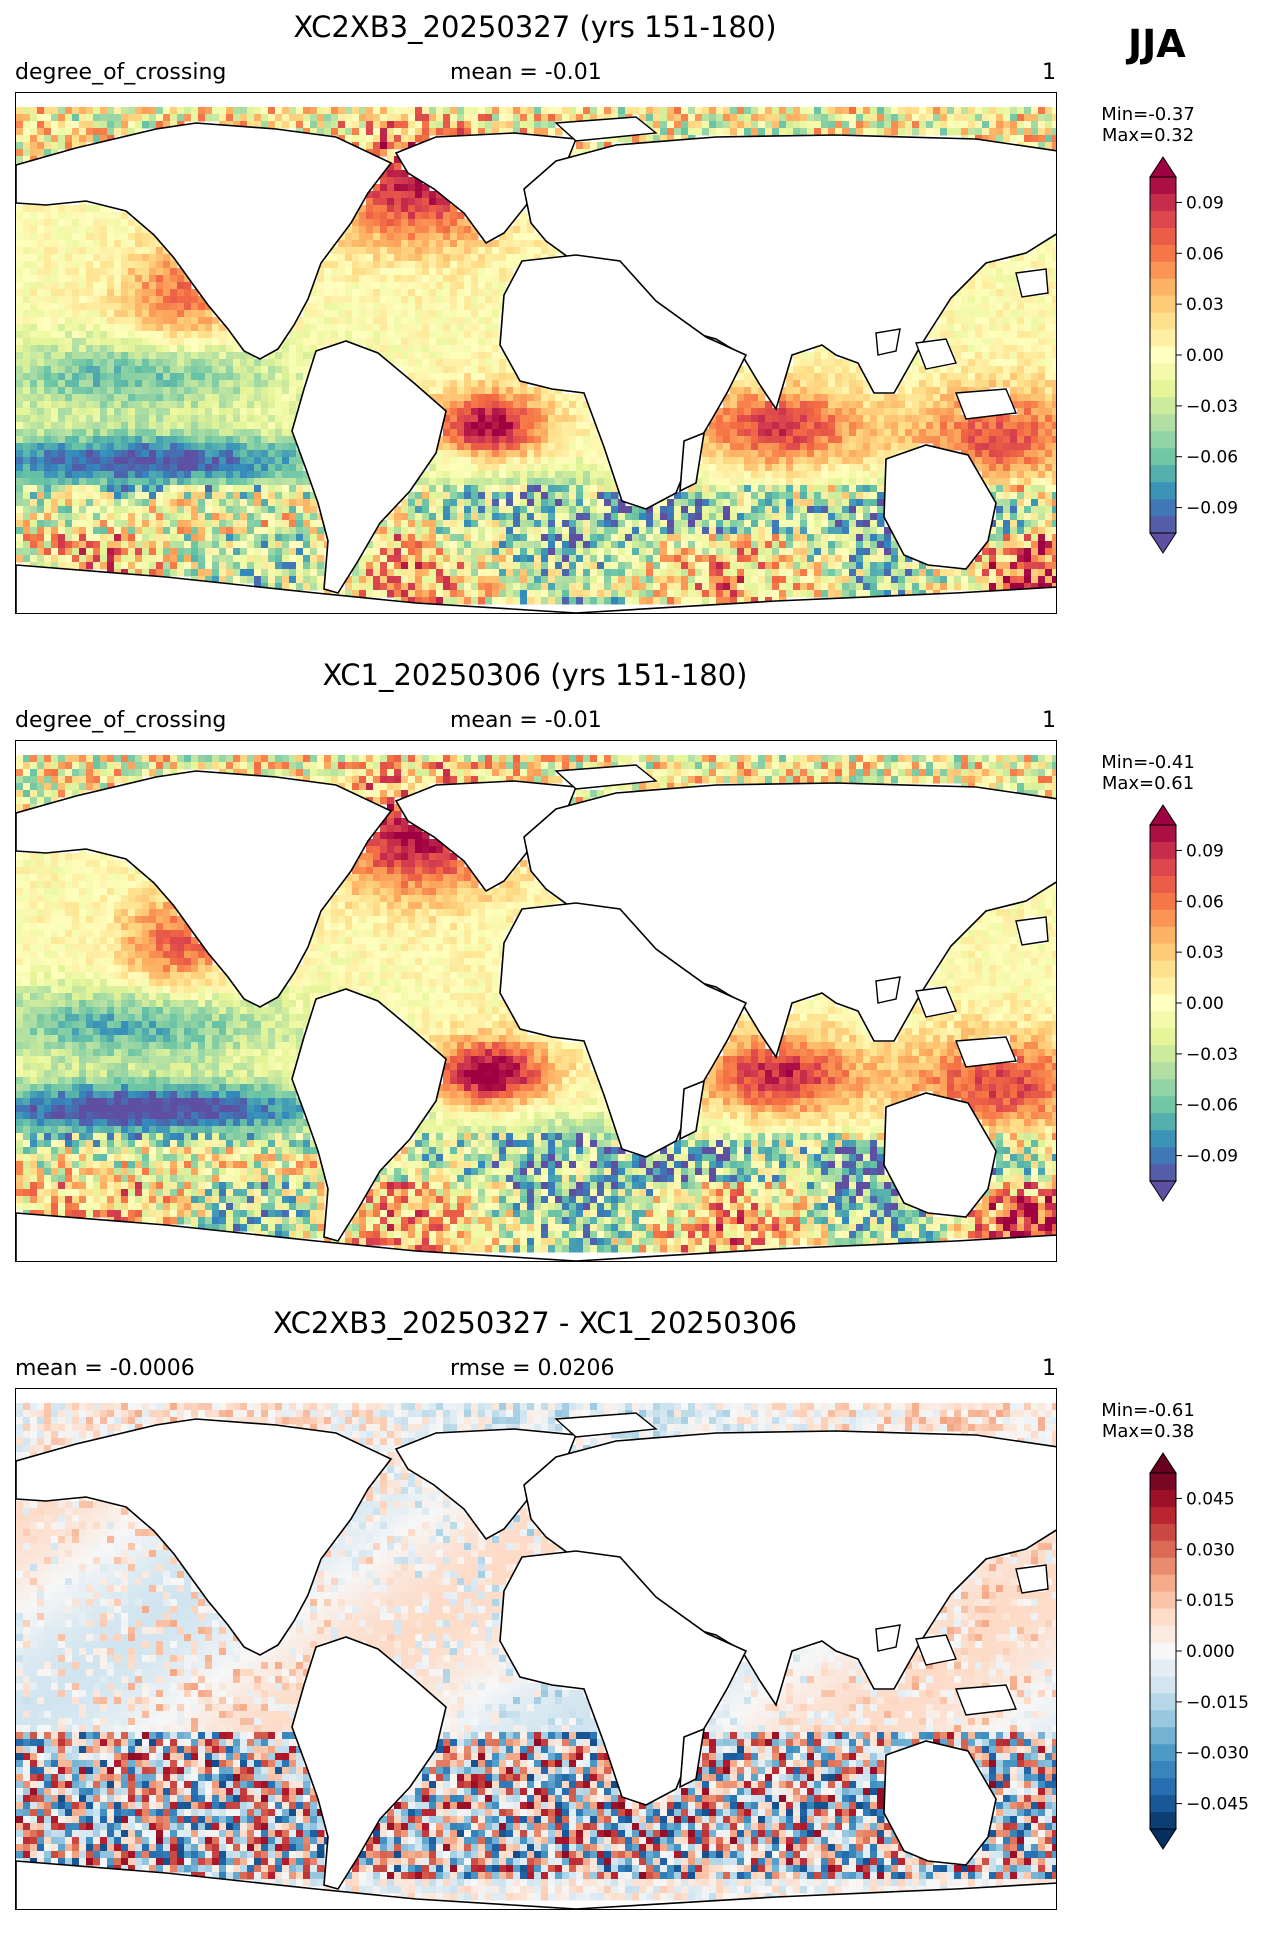 This screenshot has width=1284, height=1939. What do you see at coordinates (1148, 783) in the screenshot?
I see `max-label: Max=0.61` at bounding box center [1148, 783].